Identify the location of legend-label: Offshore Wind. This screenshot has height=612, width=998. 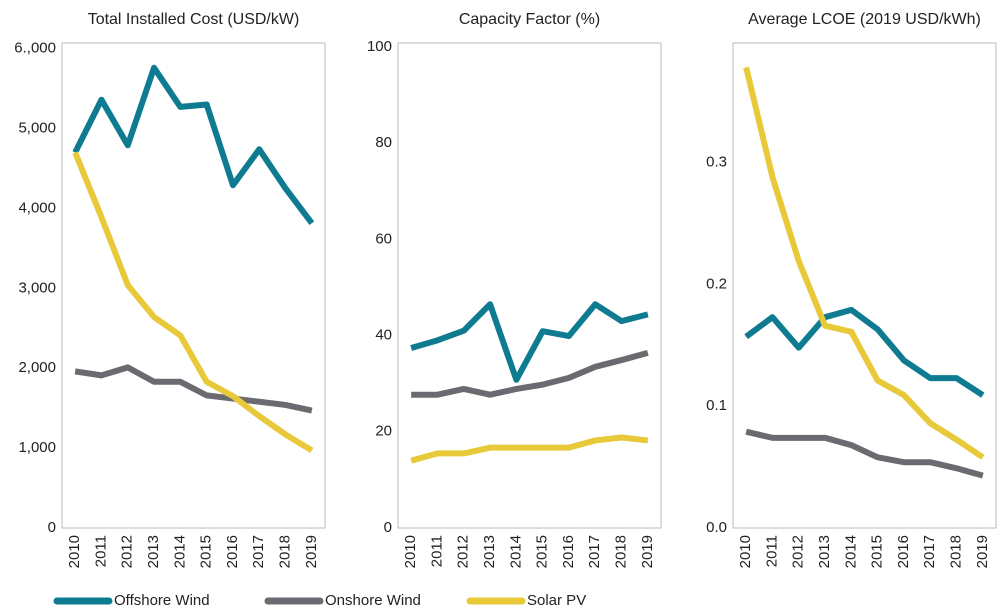
(162, 600).